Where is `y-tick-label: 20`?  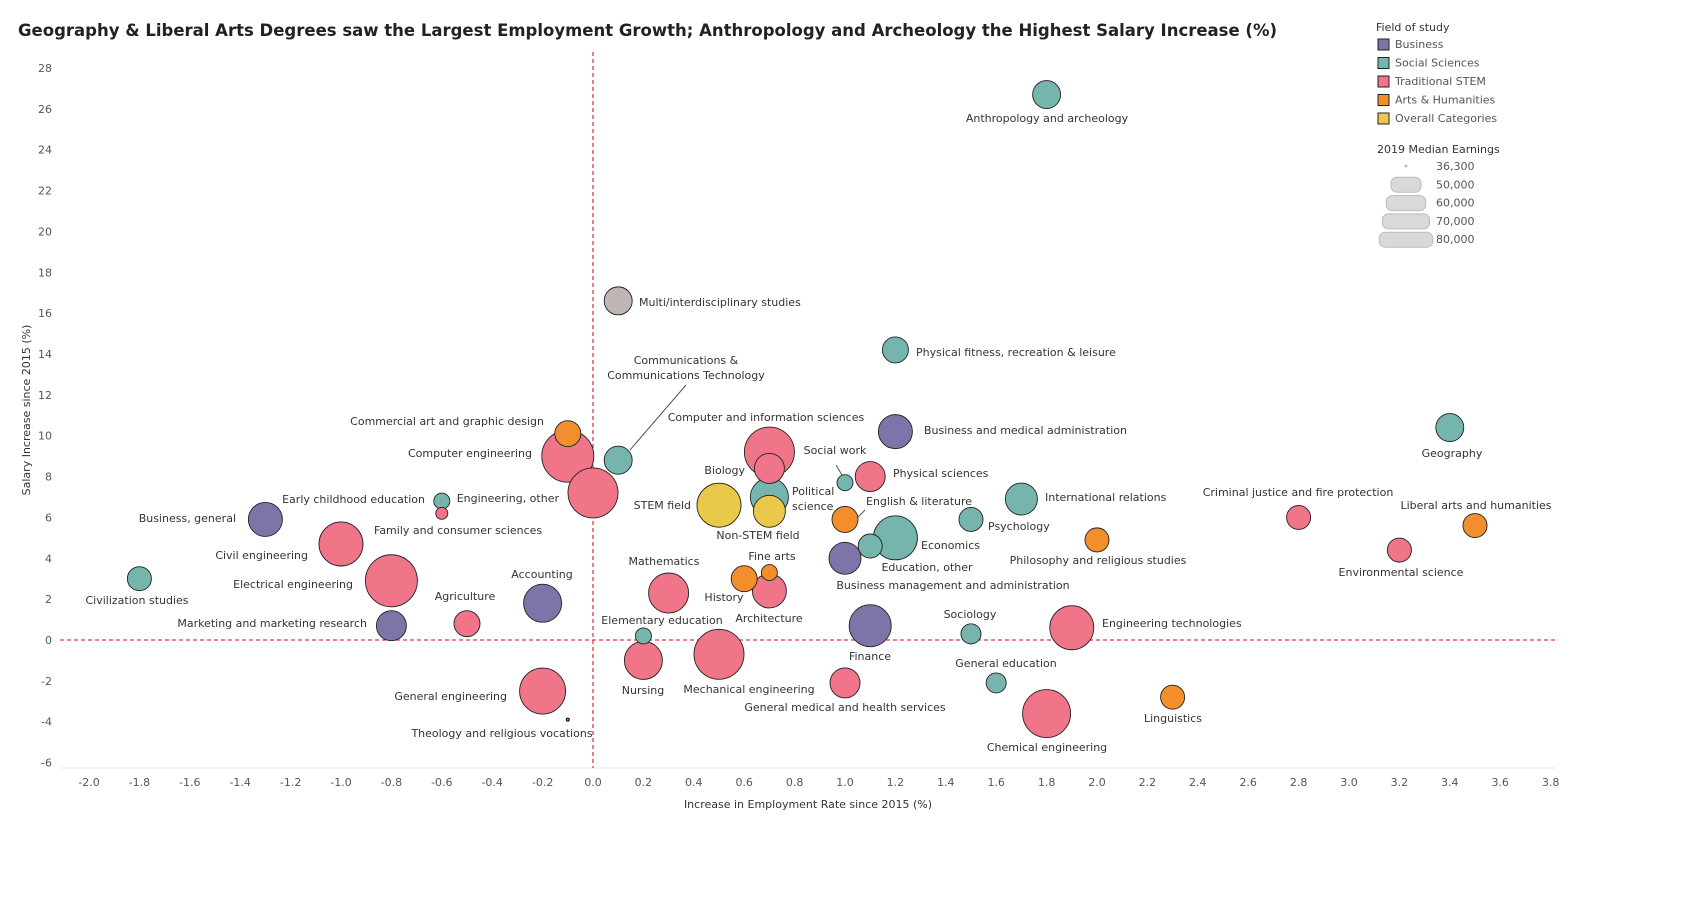 y-tick-label: 20 is located at coordinates (45, 231).